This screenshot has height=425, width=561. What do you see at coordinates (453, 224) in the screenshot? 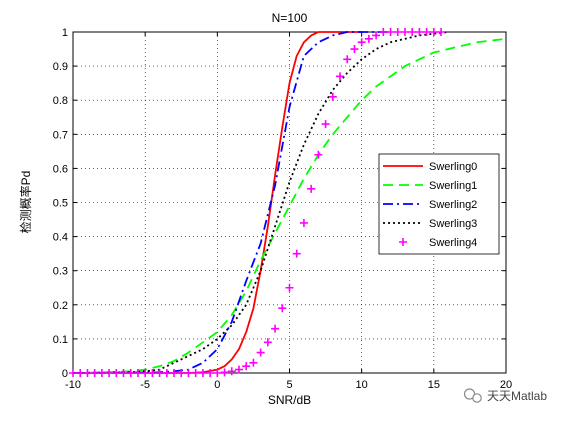
I see `legend-label: Swerling3` at bounding box center [453, 224].